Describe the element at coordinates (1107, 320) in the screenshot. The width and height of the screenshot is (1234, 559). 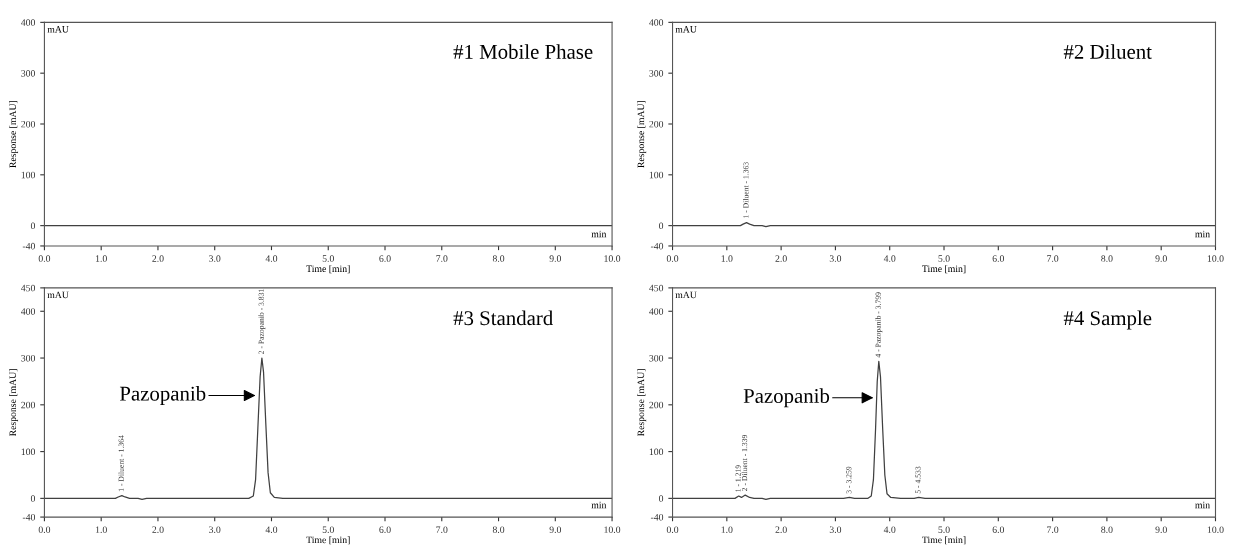
I see `text: #4 Sample` at that location.